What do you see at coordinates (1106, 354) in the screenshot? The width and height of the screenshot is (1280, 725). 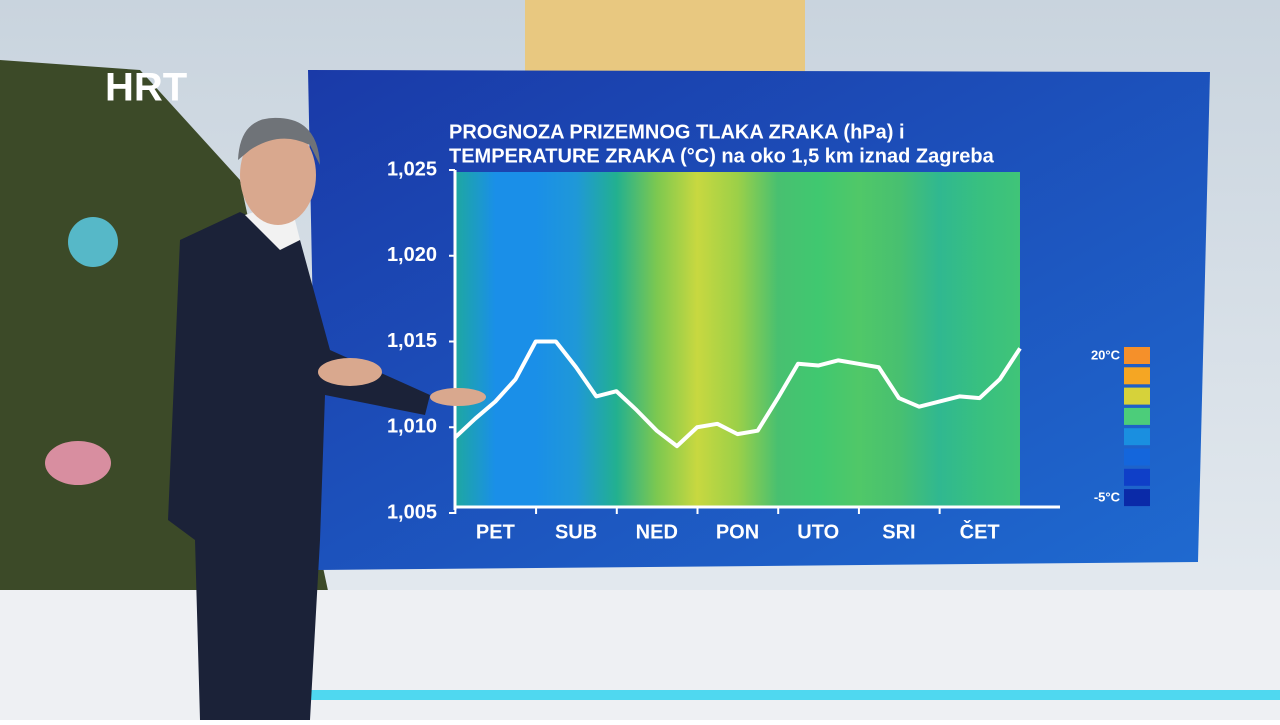 I see `legend-label: 20°C` at bounding box center [1106, 354].